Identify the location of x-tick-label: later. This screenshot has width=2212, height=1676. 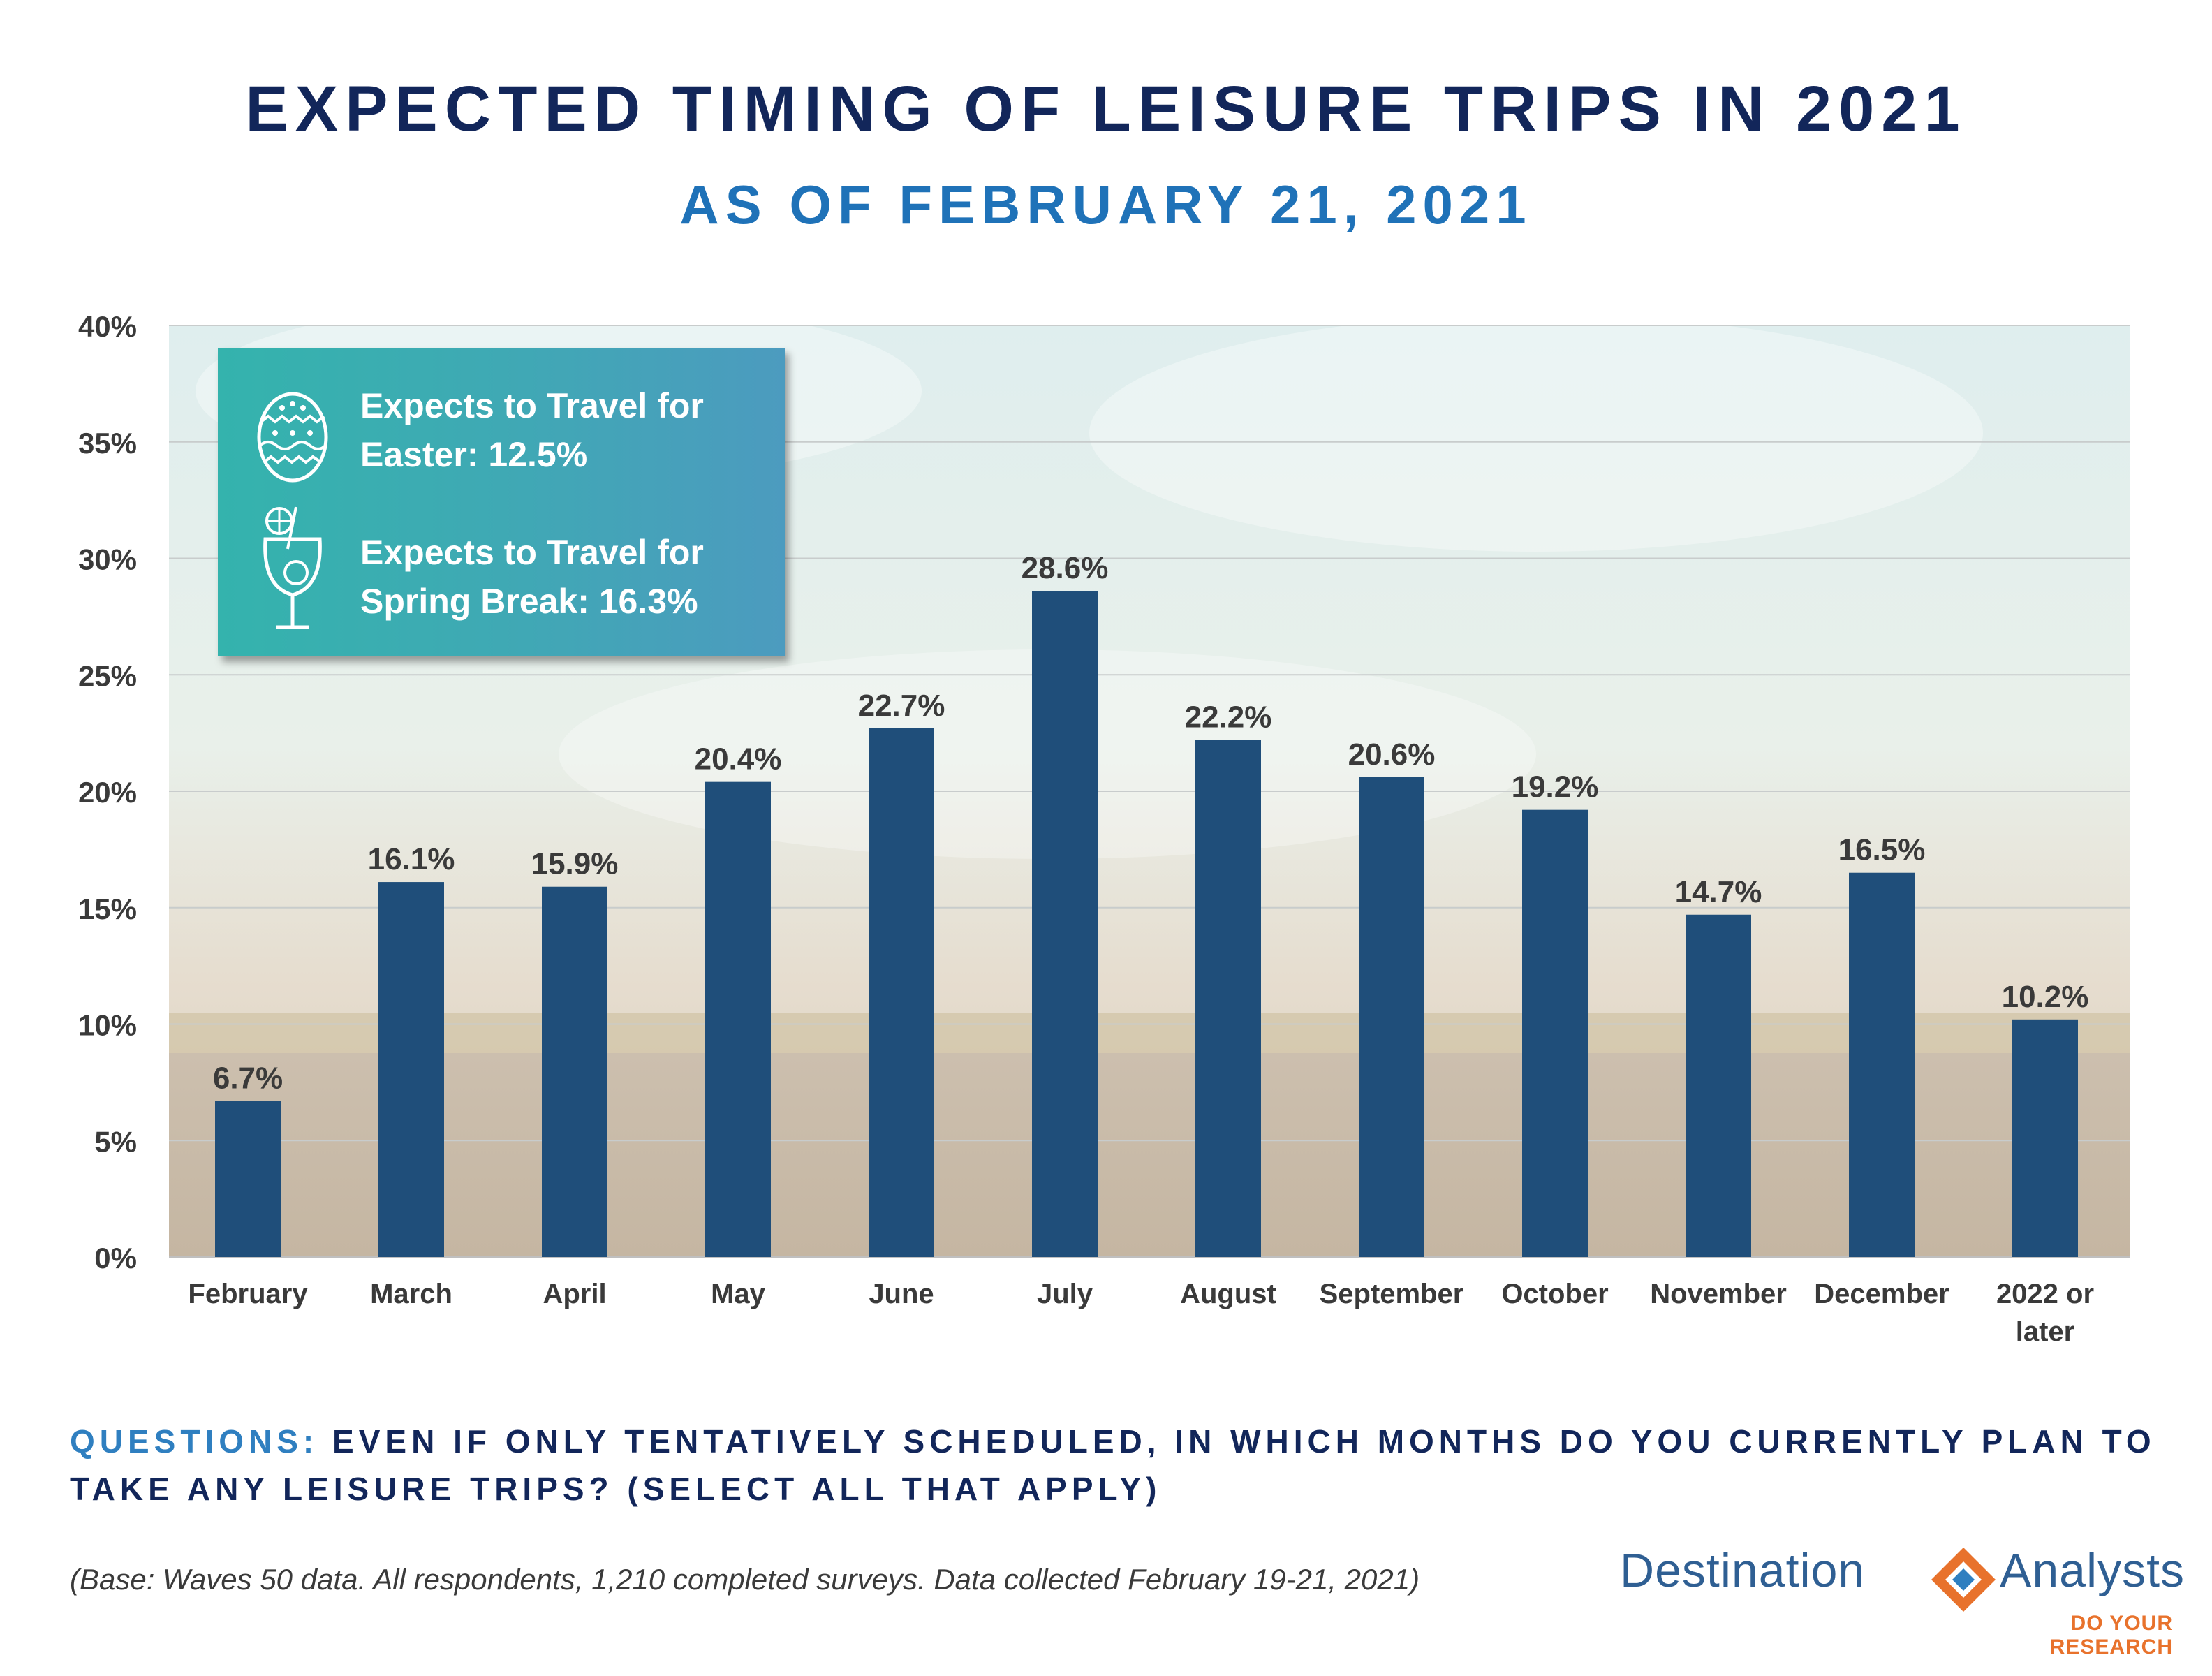
(2045, 1331).